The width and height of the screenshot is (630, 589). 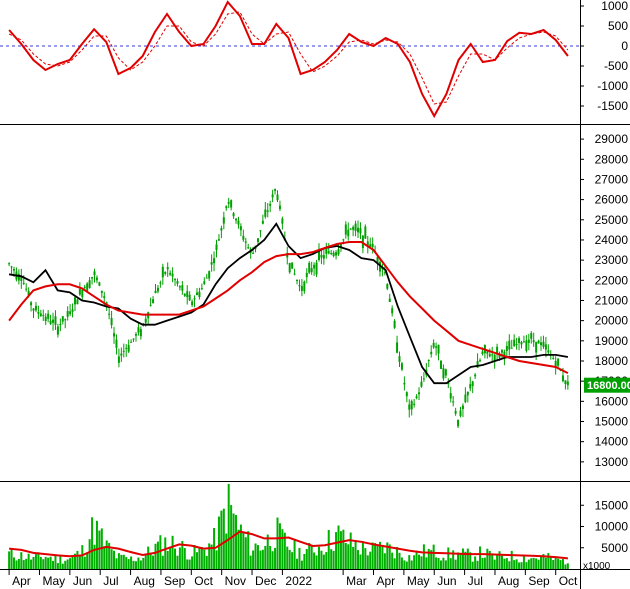 What do you see at coordinates (175, 581) in the screenshot?
I see `x-tick-label: Sep` at bounding box center [175, 581].